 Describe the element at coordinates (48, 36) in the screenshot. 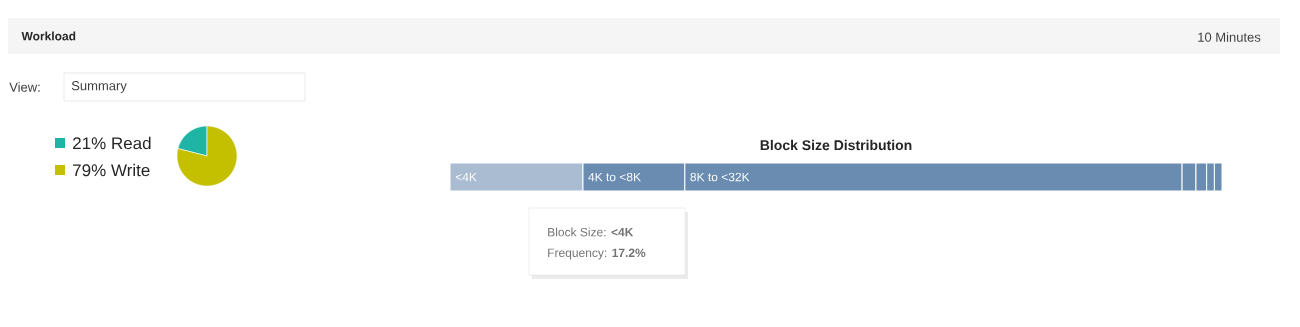

I see `text: Workload` at that location.